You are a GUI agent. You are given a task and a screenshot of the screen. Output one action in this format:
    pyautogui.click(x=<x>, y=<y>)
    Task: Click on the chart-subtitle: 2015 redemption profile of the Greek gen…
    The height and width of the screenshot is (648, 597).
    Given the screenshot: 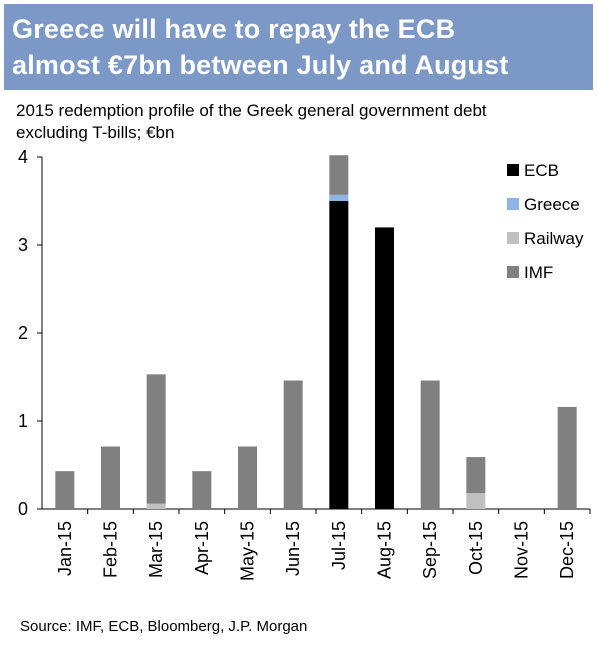 What is the action you would take?
    pyautogui.click(x=251, y=122)
    